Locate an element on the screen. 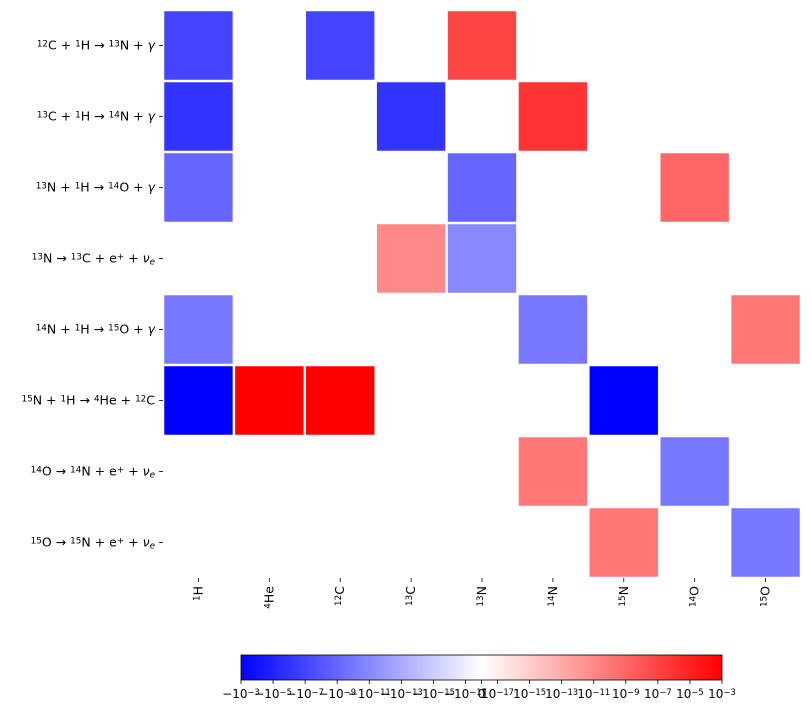  column-label-C13: 13C is located at coordinates (410, 596).